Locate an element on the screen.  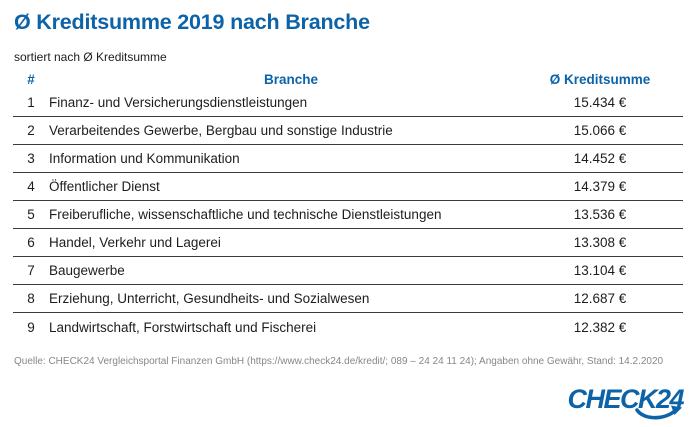
col-header-kreditsumme: Ø Kreditsumme is located at coordinates (600, 79).